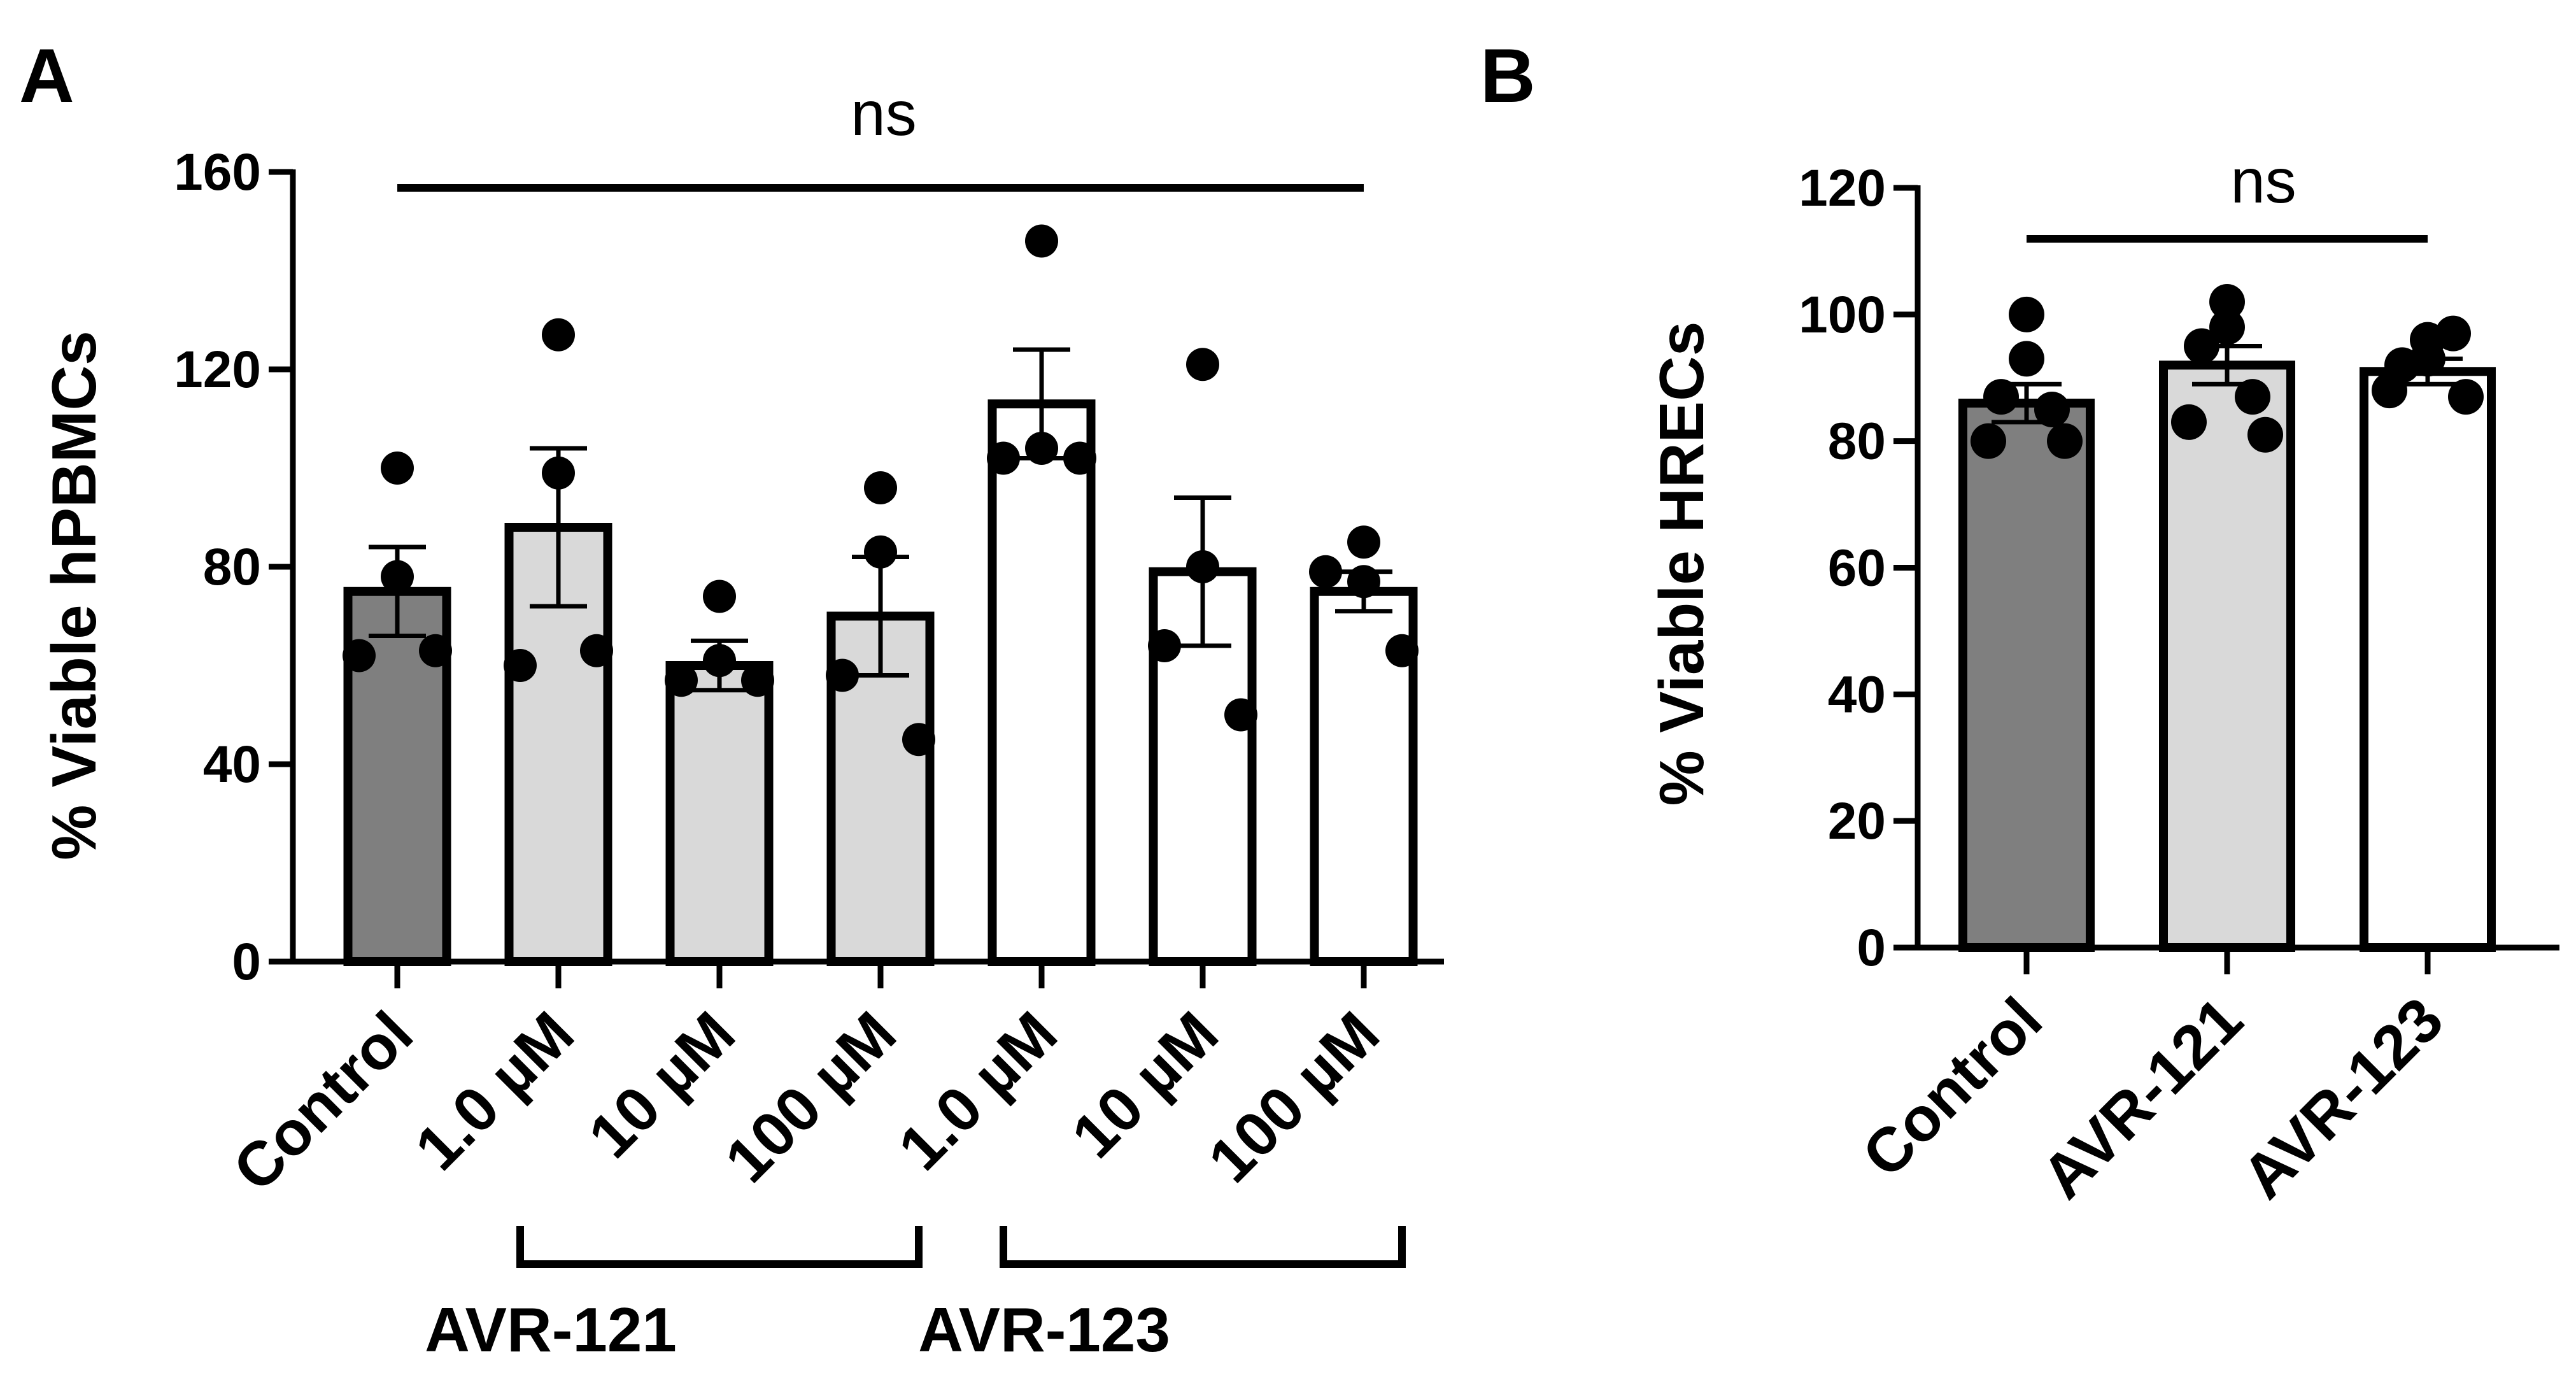 Image resolution: width=2576 pixels, height=1387 pixels. Describe the element at coordinates (1508, 75) in the screenshot. I see `panel-b-letter: B` at that location.